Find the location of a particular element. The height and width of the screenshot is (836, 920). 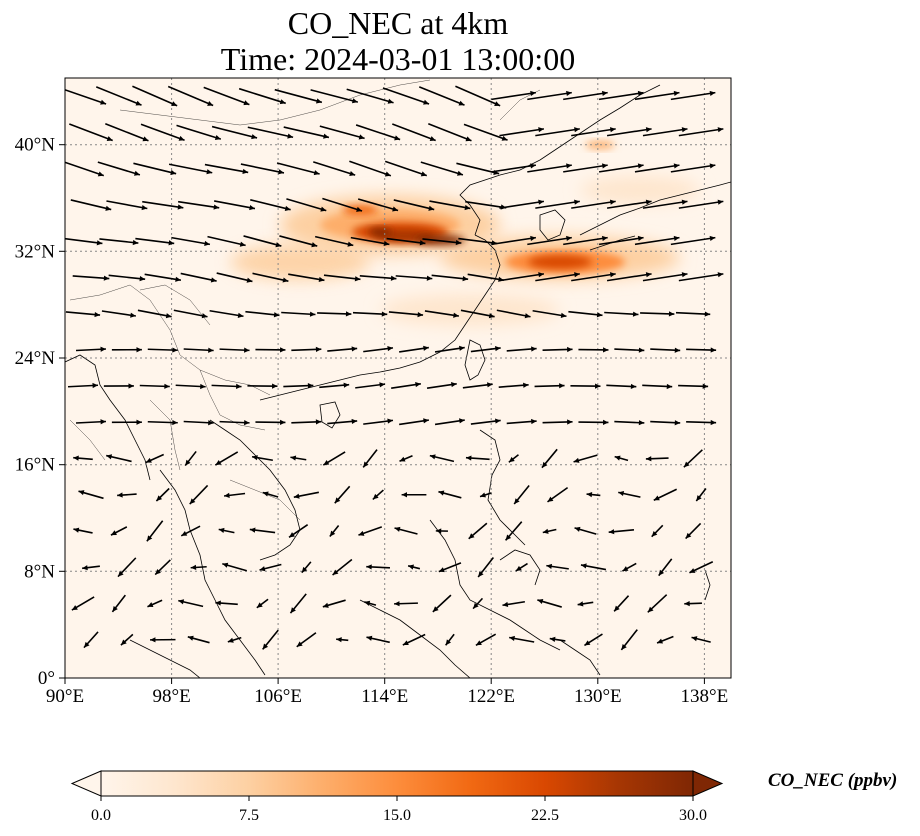

colorbar-tick-label: 22.5 is located at coordinates (545, 815).